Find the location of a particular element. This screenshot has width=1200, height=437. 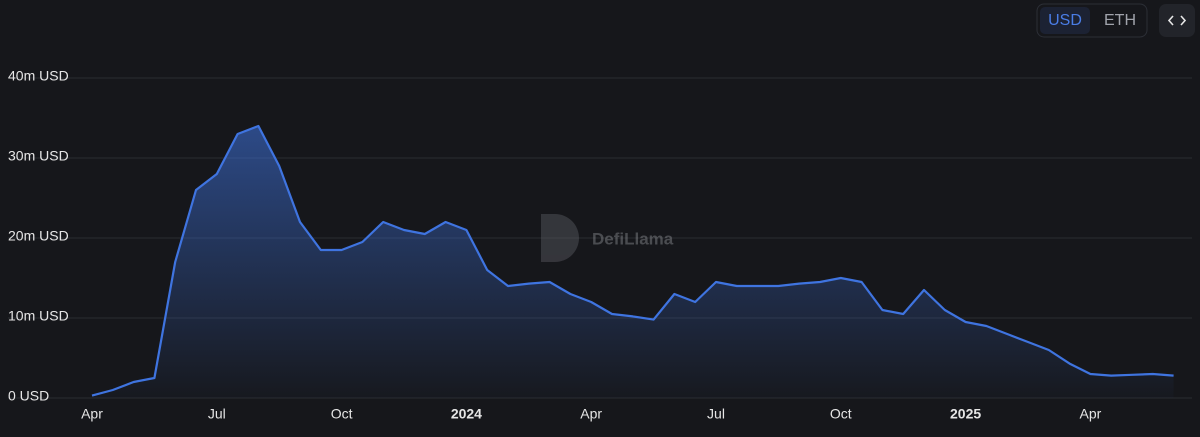

watermark-text: DefiLlama is located at coordinates (633, 238).